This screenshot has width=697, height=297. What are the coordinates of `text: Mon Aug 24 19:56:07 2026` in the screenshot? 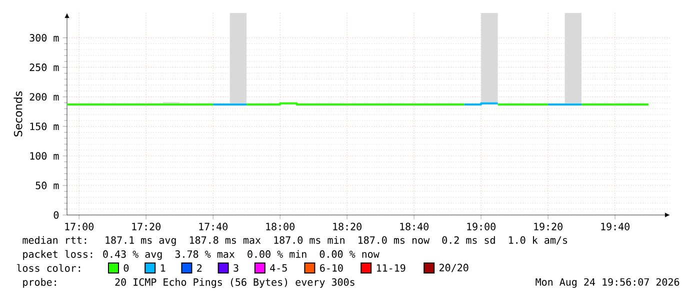 It's located at (608, 283).